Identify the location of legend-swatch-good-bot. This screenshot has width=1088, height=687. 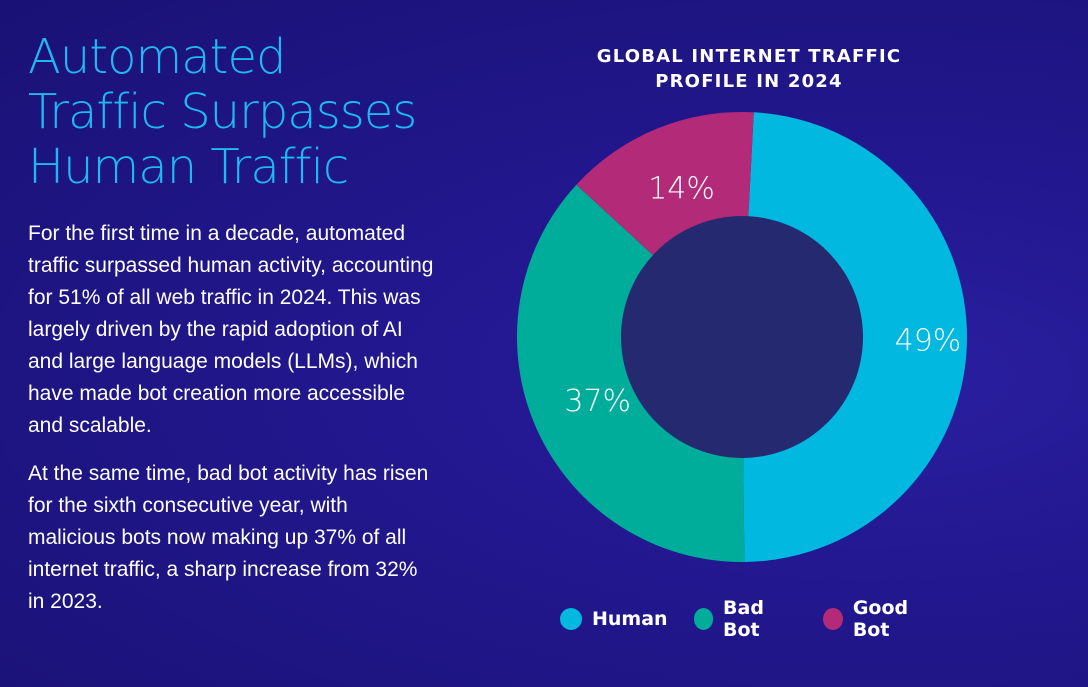
(833, 619).